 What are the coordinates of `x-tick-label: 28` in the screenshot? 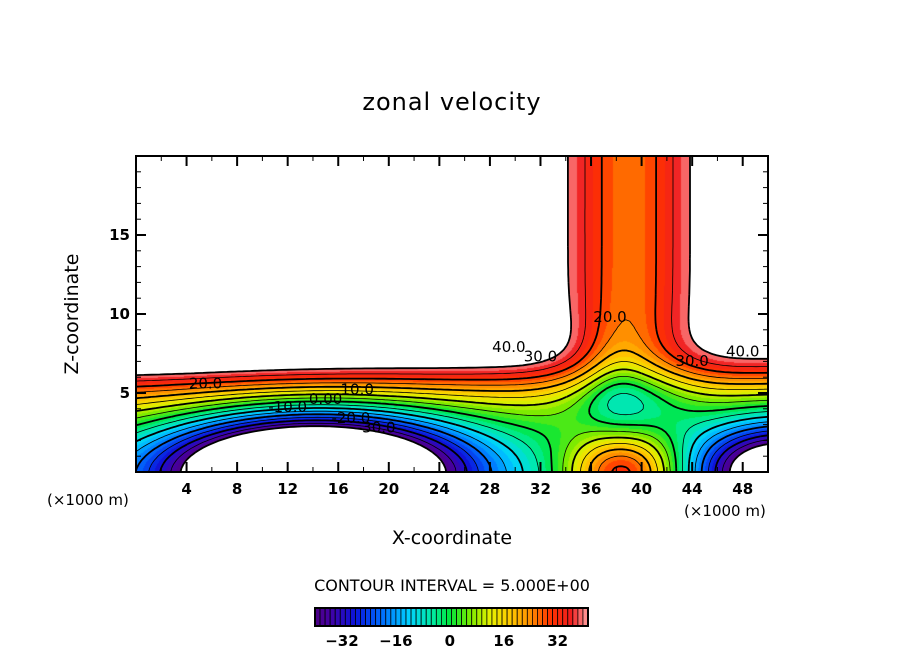 It's located at (490, 489).